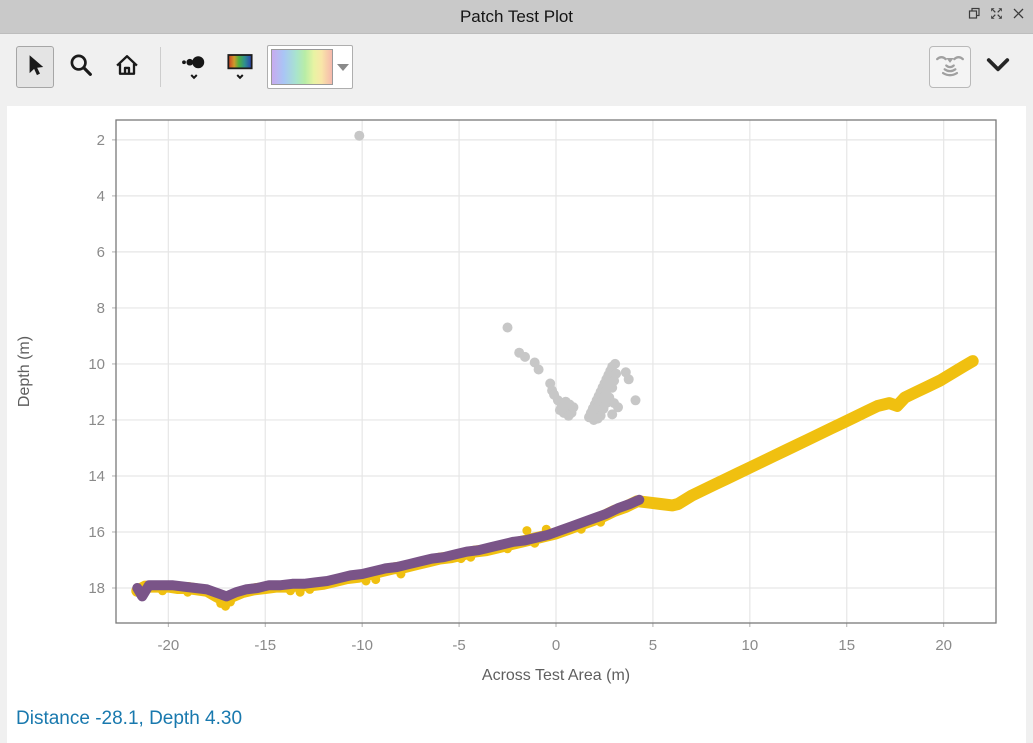 The width and height of the screenshot is (1033, 743). Describe the element at coordinates (96, 532) in the screenshot. I see `y-tick-label: 16` at that location.